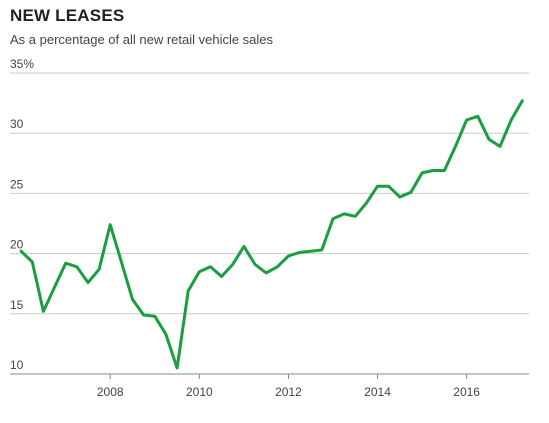 The image size is (549, 423). I want to click on y-tick-label: 15, so click(17, 305).